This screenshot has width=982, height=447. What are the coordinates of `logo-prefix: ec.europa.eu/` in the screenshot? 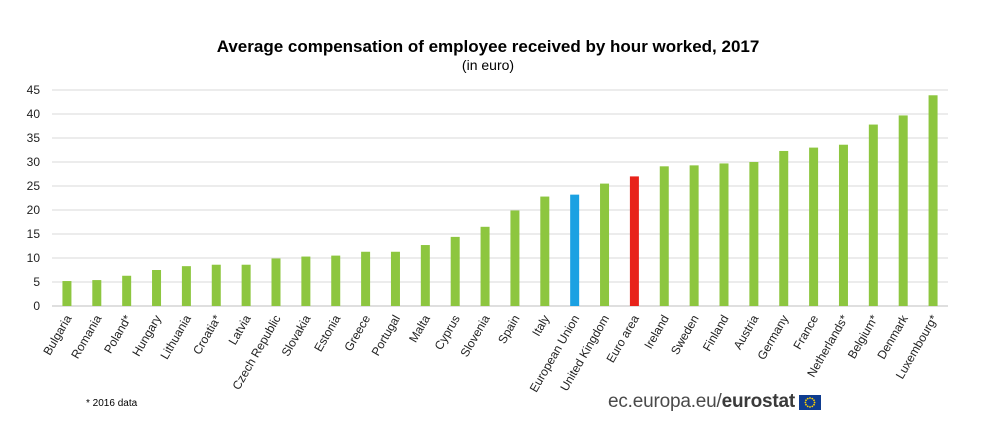 It's located at (665, 401).